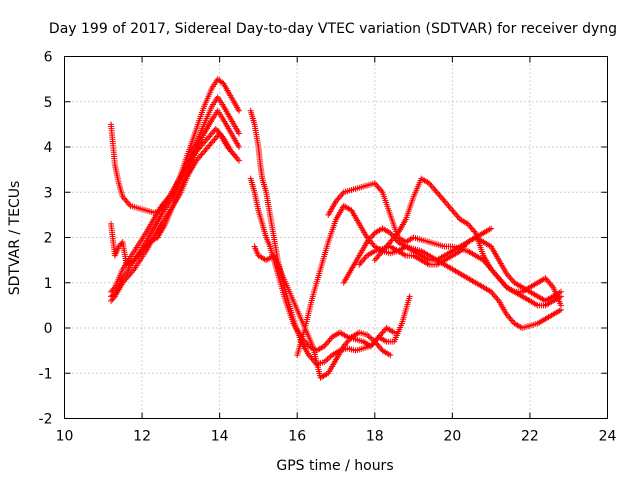 This screenshot has width=640, height=480. What do you see at coordinates (48, 148) in the screenshot?
I see `y-tick-label: 4` at bounding box center [48, 148].